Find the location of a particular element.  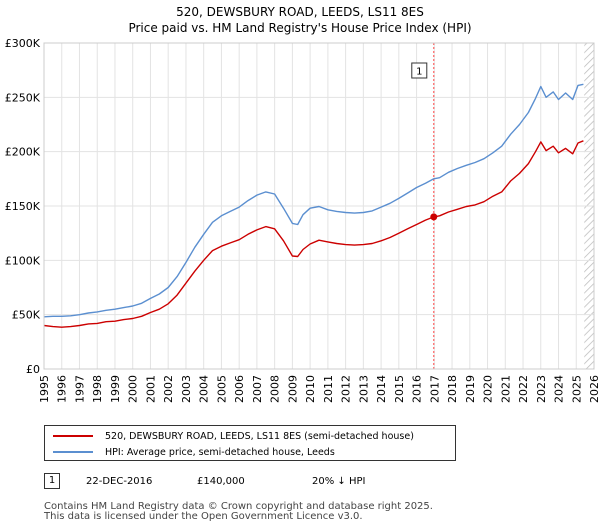

x-tick-label: 2024 is located at coordinates (559, 389).